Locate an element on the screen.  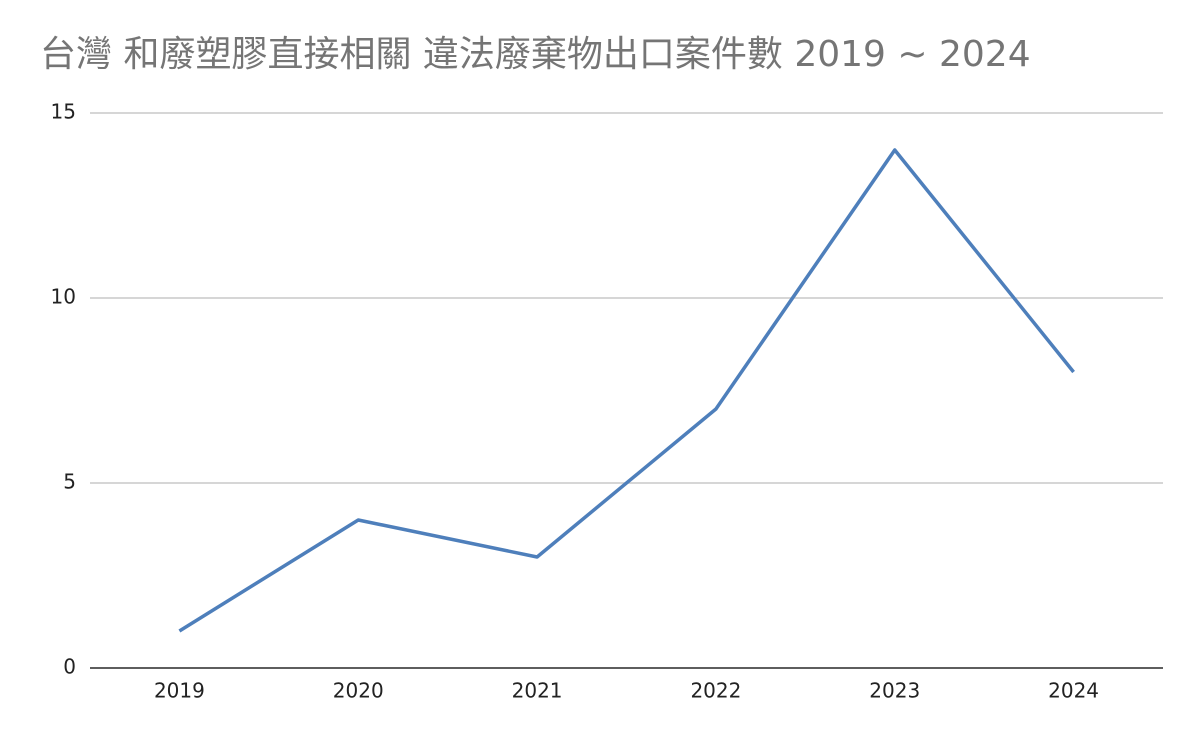
x-tick-label: 2023 is located at coordinates (894, 691).